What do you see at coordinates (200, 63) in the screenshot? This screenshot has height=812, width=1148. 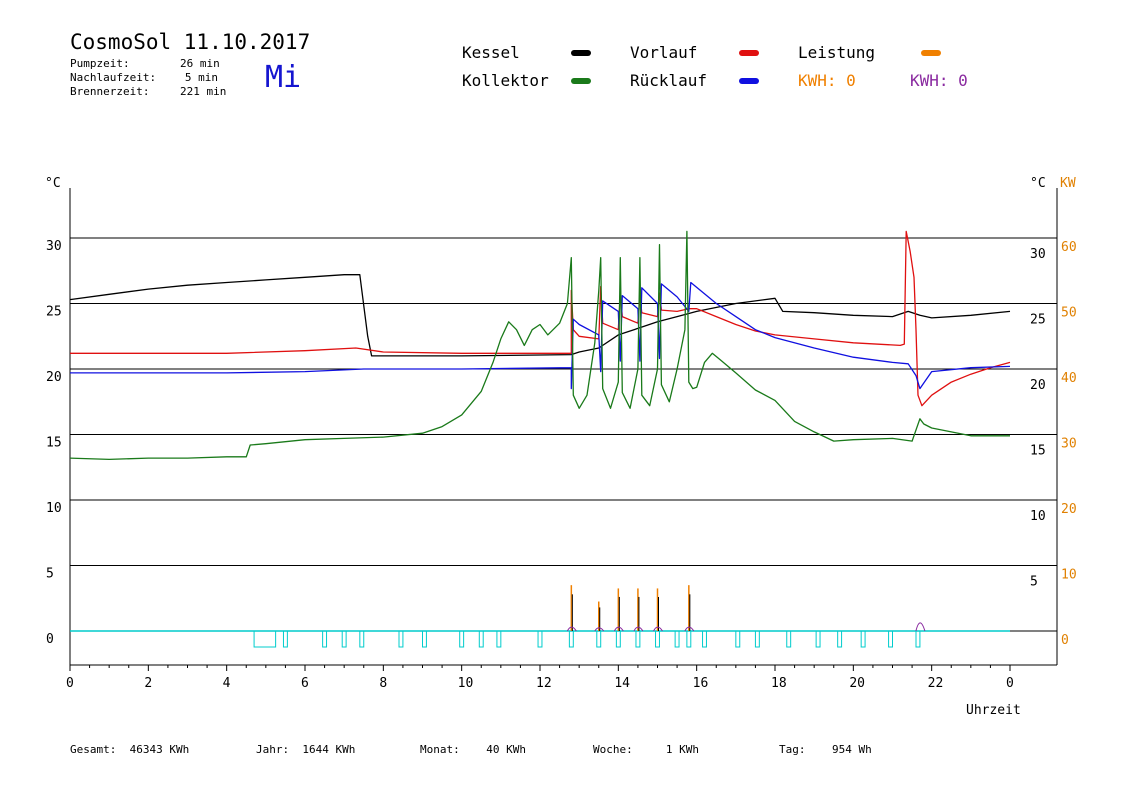 I see `pumpzeit-value: 26 min` at bounding box center [200, 63].